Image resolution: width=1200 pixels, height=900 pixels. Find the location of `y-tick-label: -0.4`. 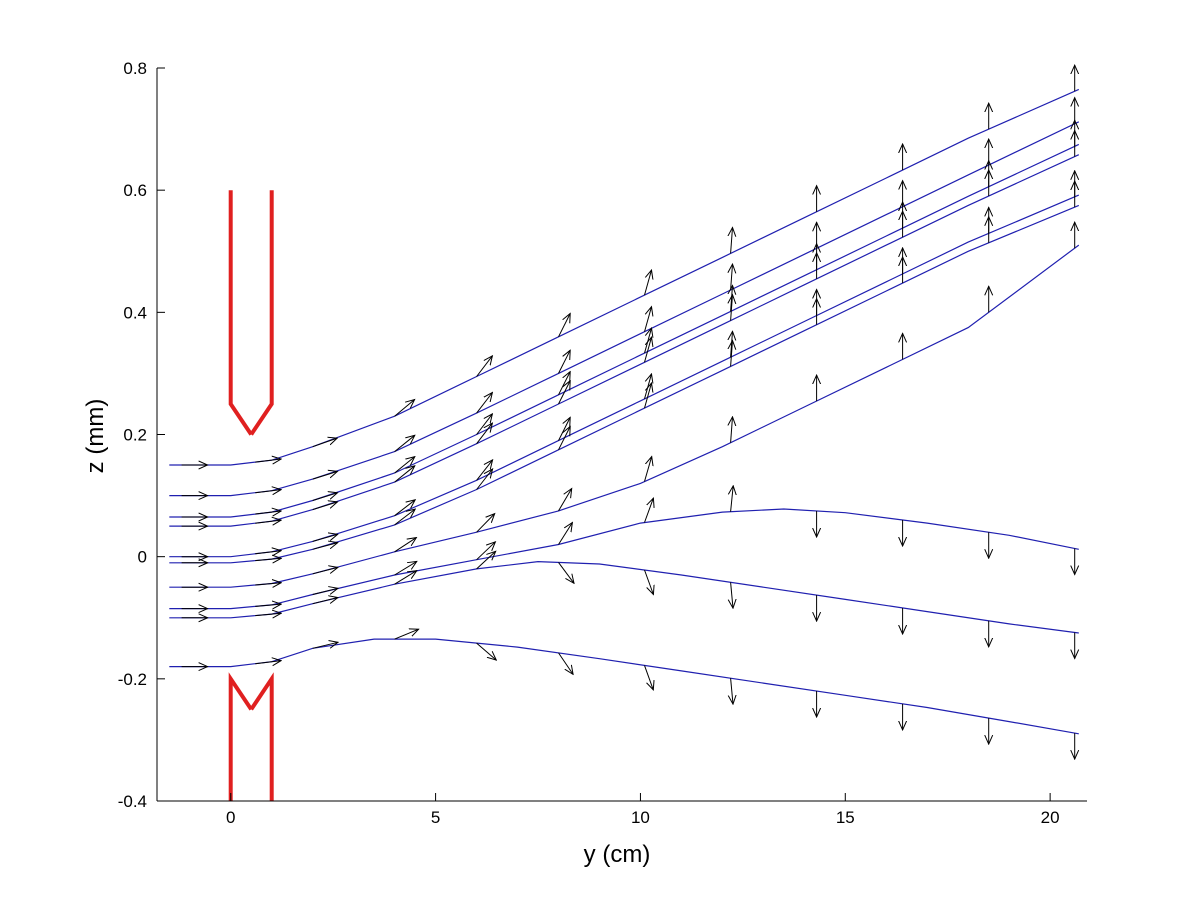

y-tick-label: -0.4 is located at coordinates (132, 801).